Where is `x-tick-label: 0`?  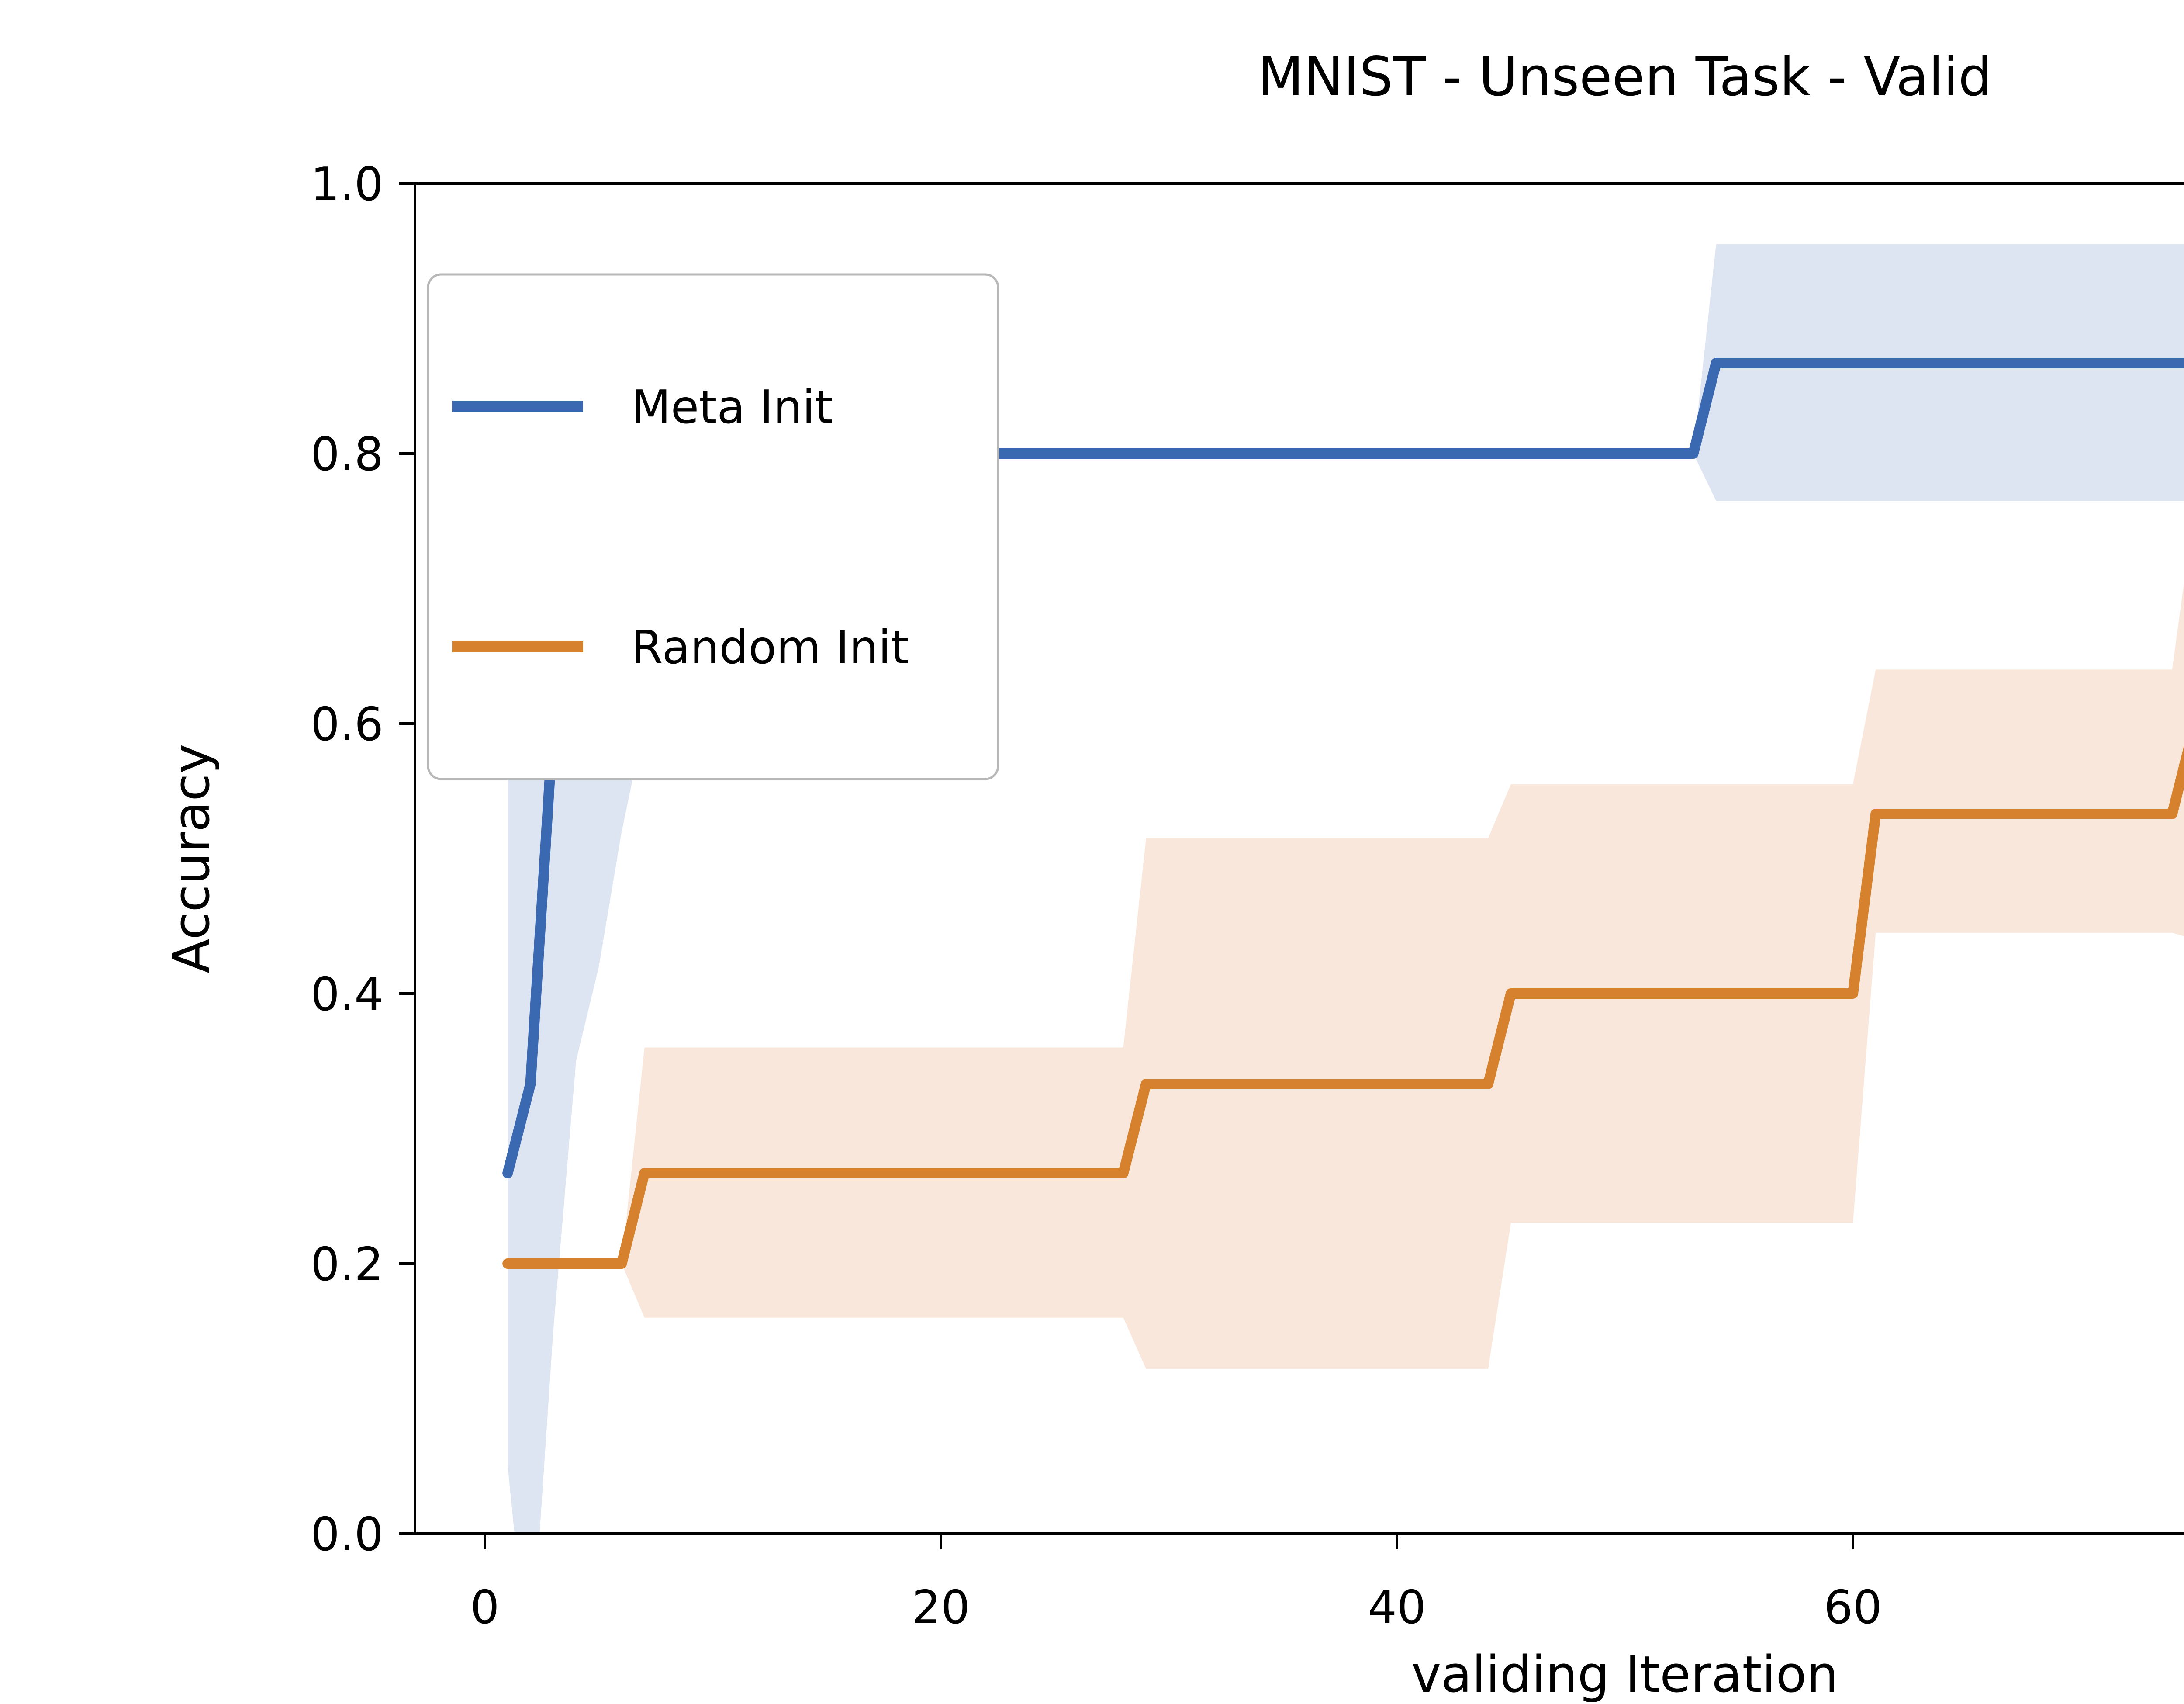
x-tick-label: 0 is located at coordinates (485, 1607).